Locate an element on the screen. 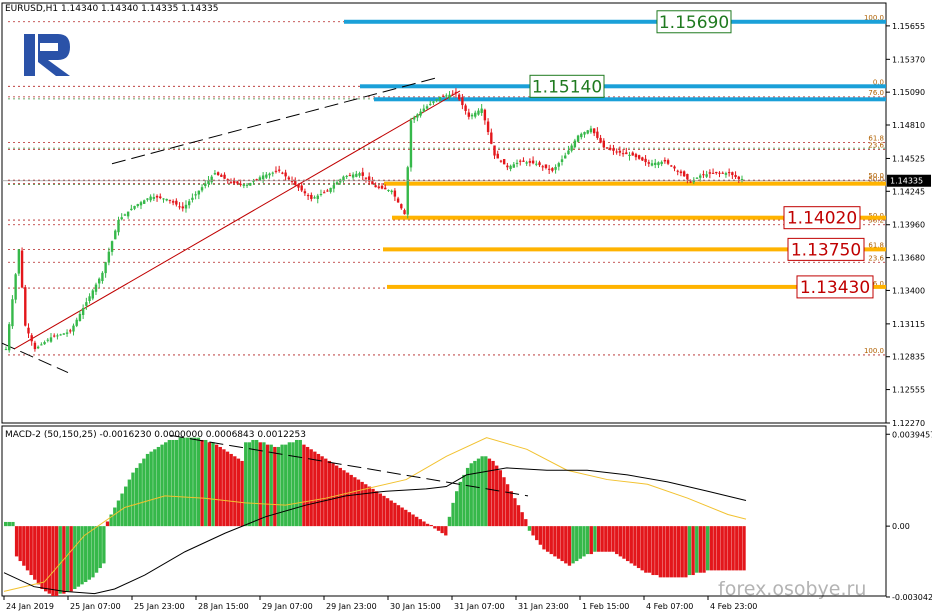  macd-tick-label: 0.0039457 is located at coordinates (912, 434).